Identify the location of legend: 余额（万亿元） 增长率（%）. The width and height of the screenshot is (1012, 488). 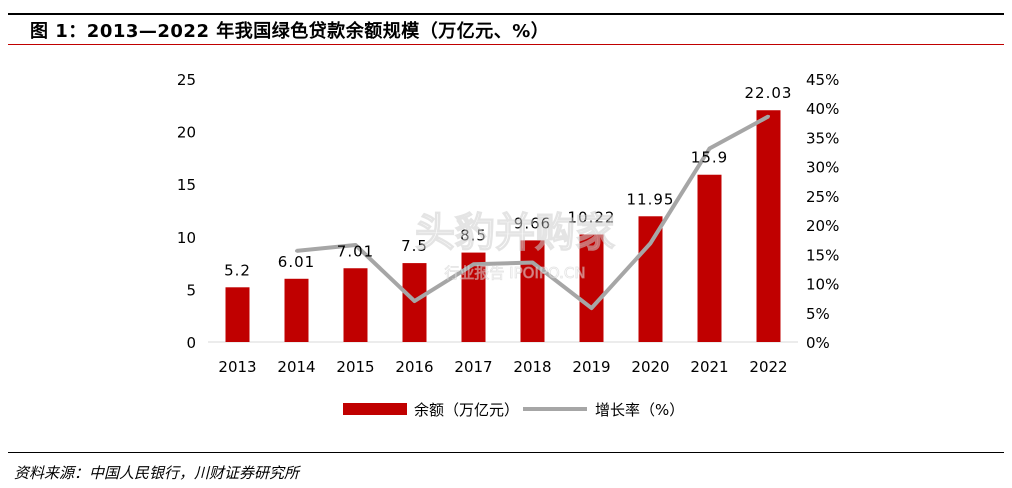
(513, 410).